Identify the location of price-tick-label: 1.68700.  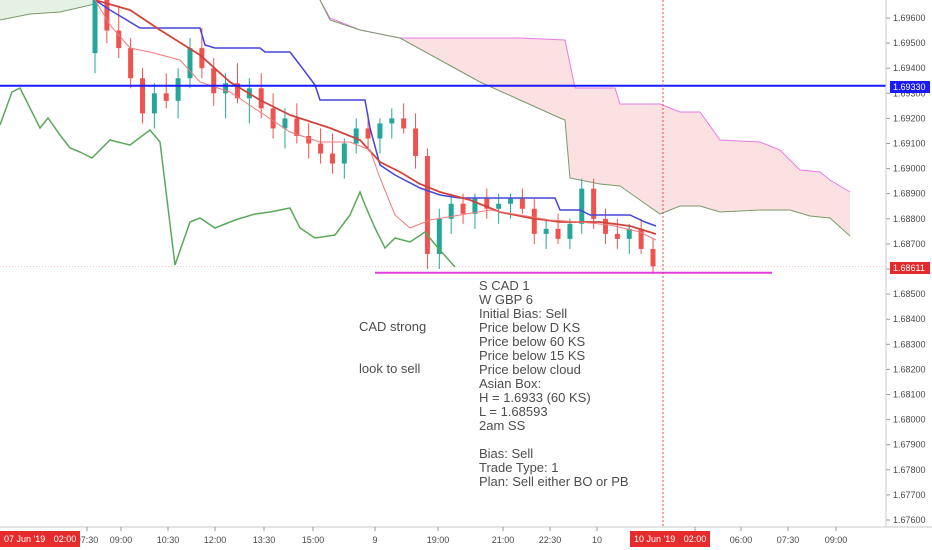
(909, 244).